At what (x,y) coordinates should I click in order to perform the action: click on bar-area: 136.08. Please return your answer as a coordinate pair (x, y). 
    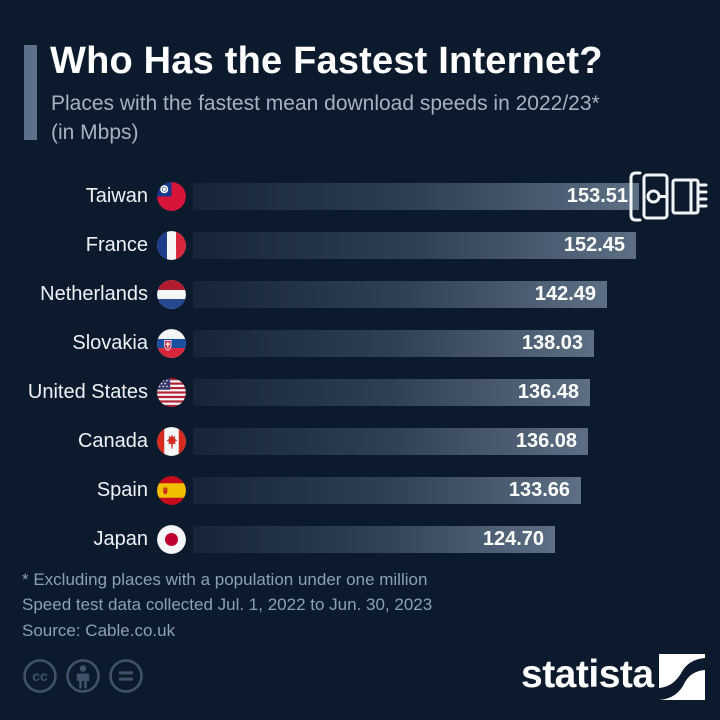
    Looking at the image, I should click on (456, 441).